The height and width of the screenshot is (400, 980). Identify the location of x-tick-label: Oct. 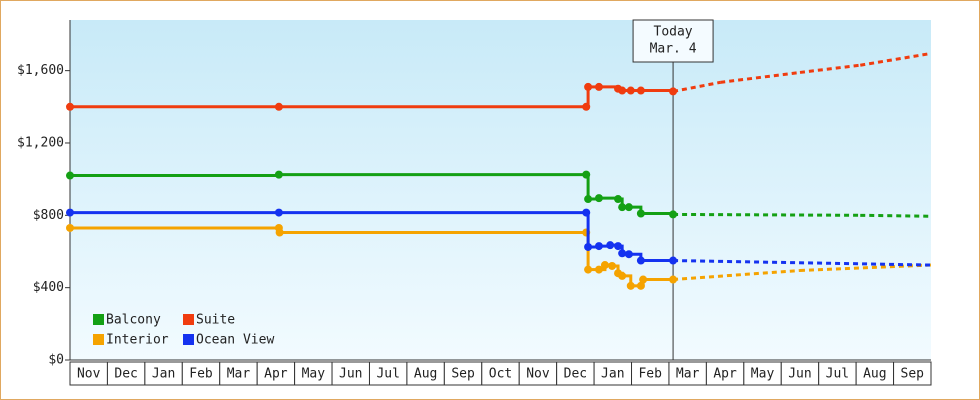
(500, 374).